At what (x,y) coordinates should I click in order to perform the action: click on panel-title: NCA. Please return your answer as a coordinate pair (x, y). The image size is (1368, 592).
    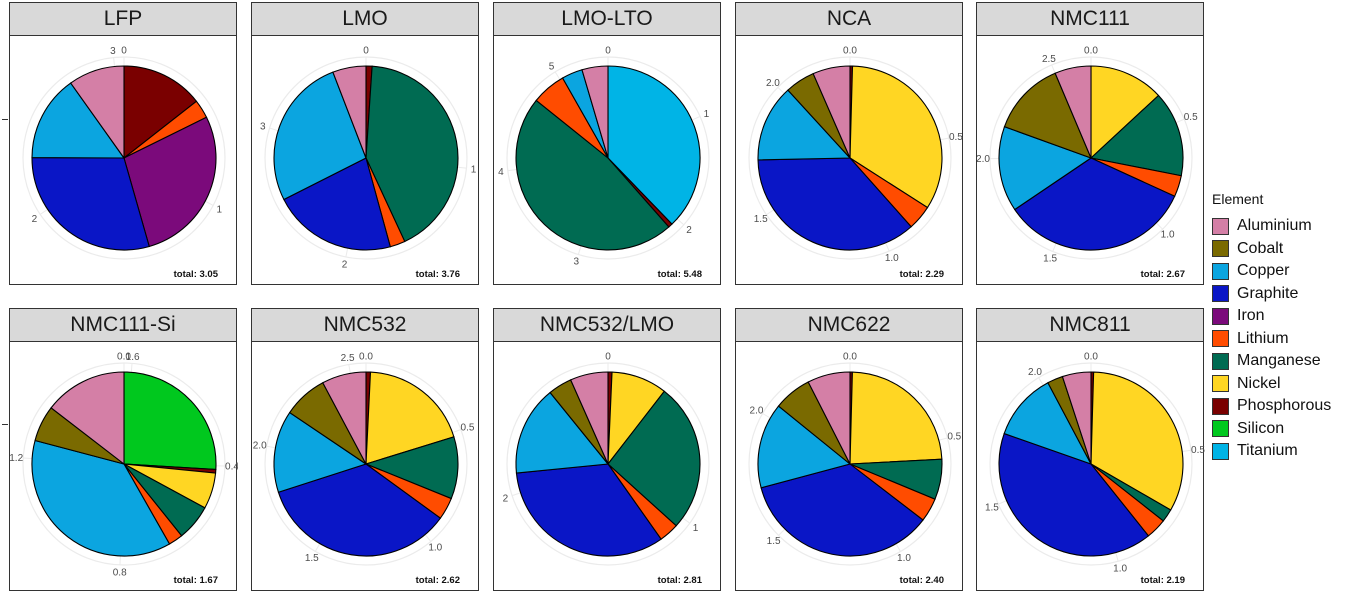
    Looking at the image, I should click on (849, 19).